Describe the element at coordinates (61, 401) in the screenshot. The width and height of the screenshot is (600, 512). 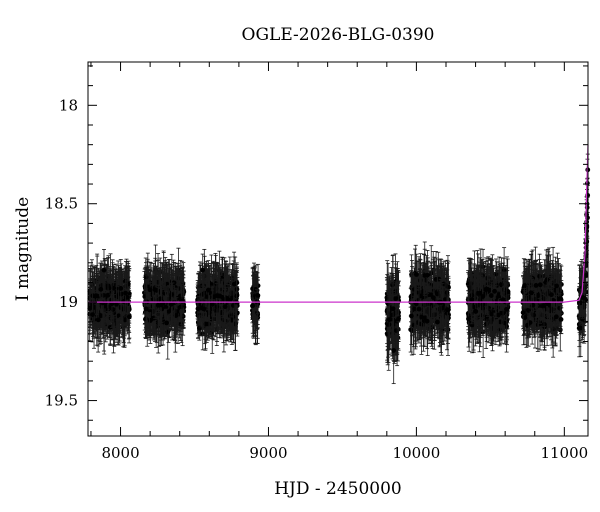
I see `y-tick-label: 19.5` at that location.